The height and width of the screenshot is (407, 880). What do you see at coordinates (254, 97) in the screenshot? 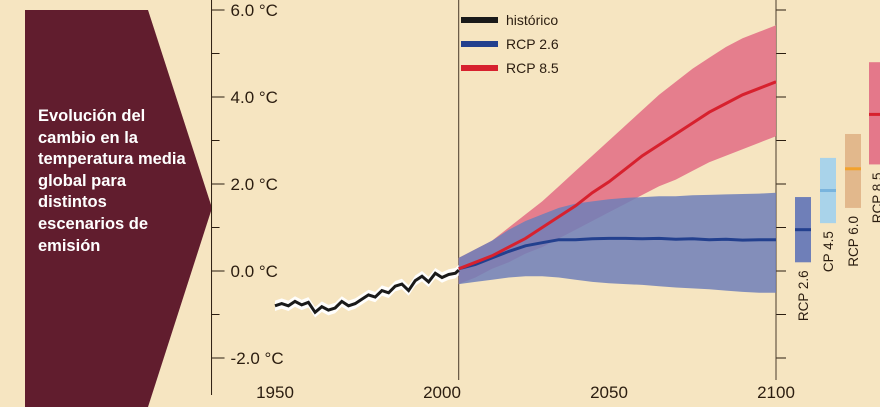
I see `y-tick-label: 4.0 °C` at bounding box center [254, 97].